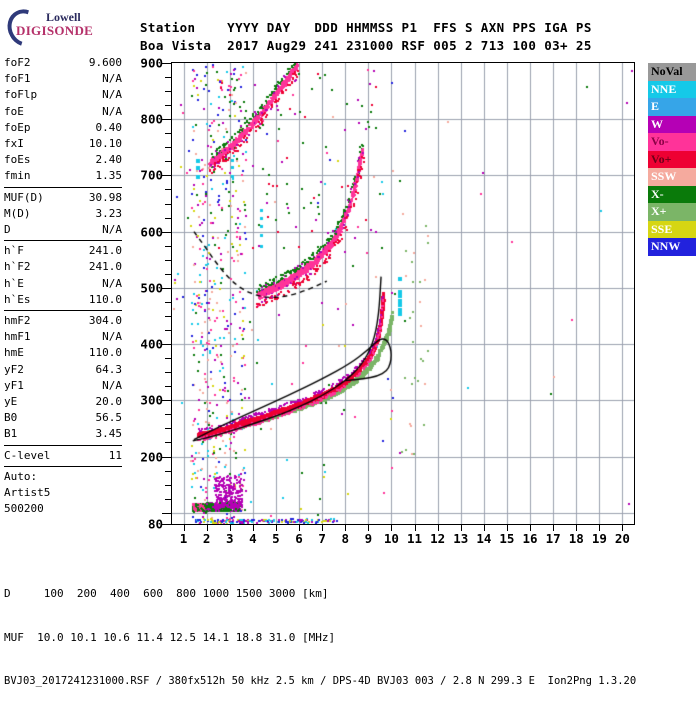 This screenshot has height=718, width=700. What do you see at coordinates (151, 63) in the screenshot?
I see `y-tick-label: 900` at bounding box center [151, 63].